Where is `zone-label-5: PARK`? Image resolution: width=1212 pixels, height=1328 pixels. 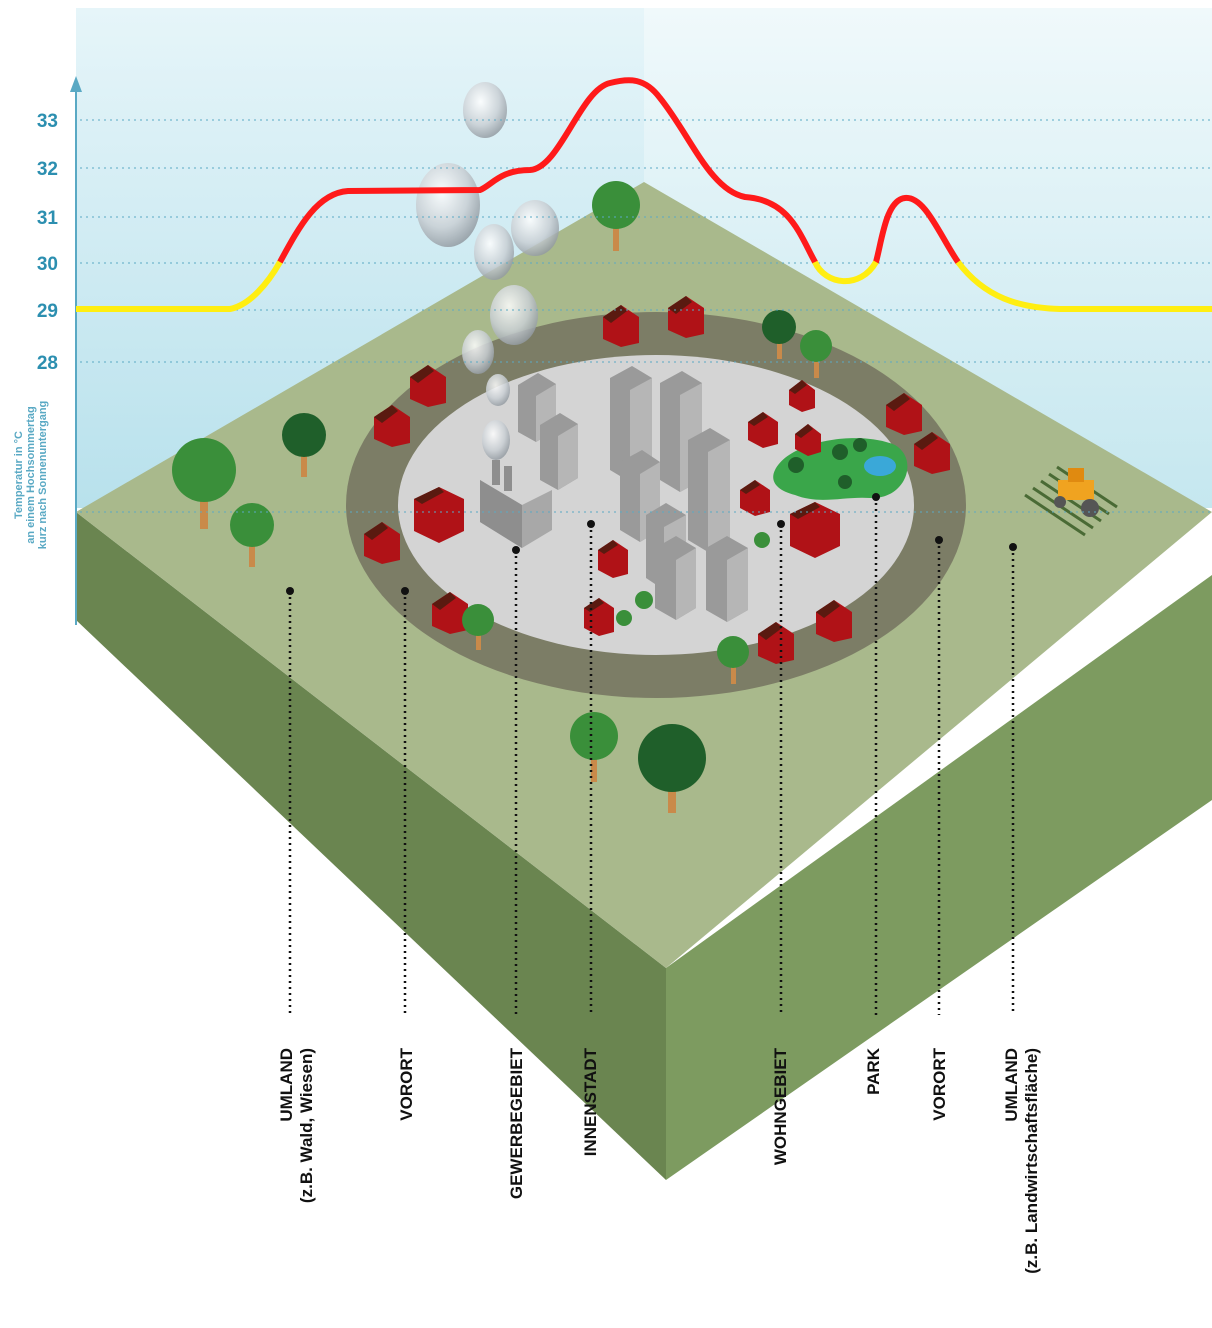
zone-label-5: PARK is located at coordinates (873, 1071).